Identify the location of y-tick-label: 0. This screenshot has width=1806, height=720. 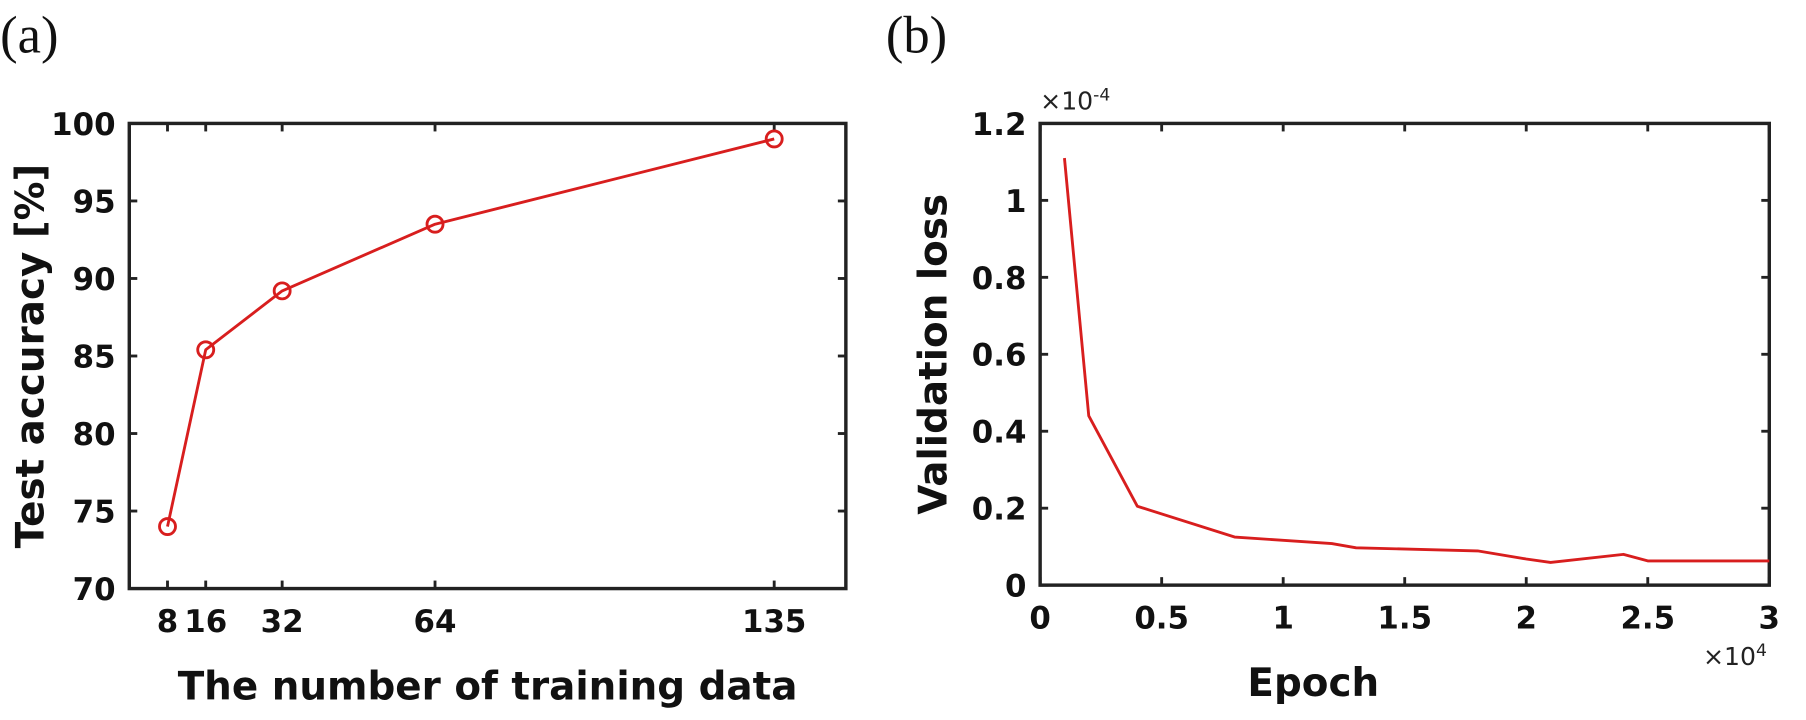
(1015, 587).